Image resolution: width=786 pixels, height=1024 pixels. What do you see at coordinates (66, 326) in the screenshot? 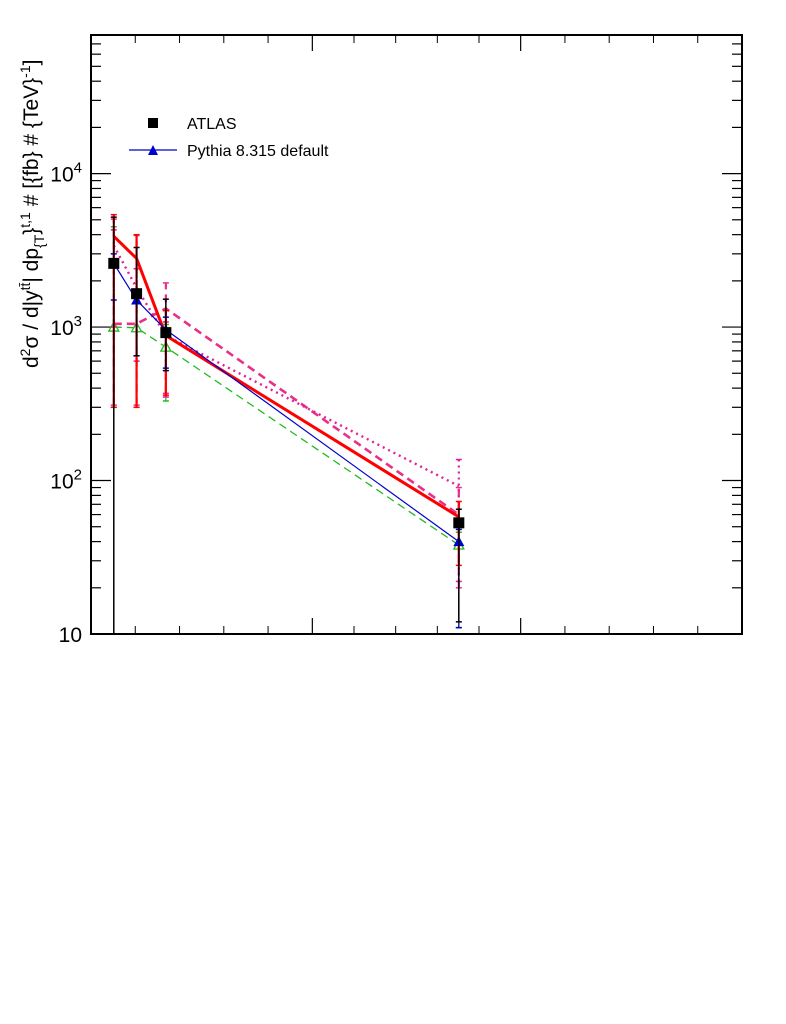
I see `y-tick-label: 10³` at bounding box center [66, 326].